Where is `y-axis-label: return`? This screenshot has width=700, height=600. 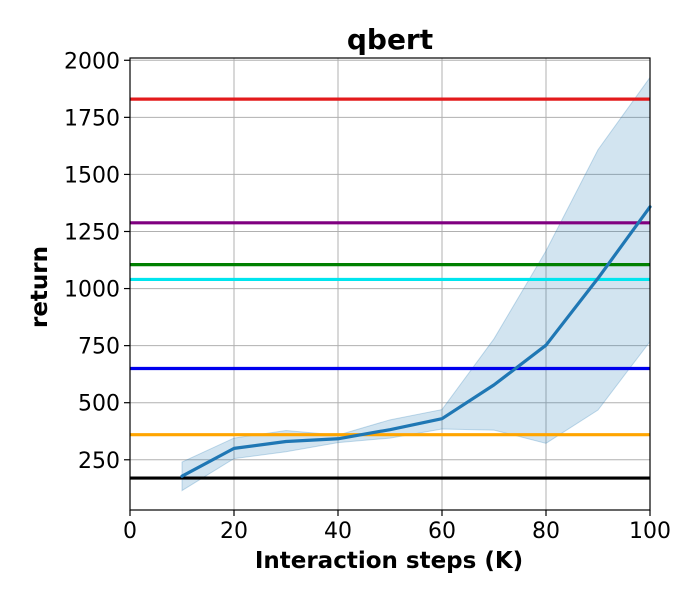 y-axis-label: return is located at coordinates (40, 287).